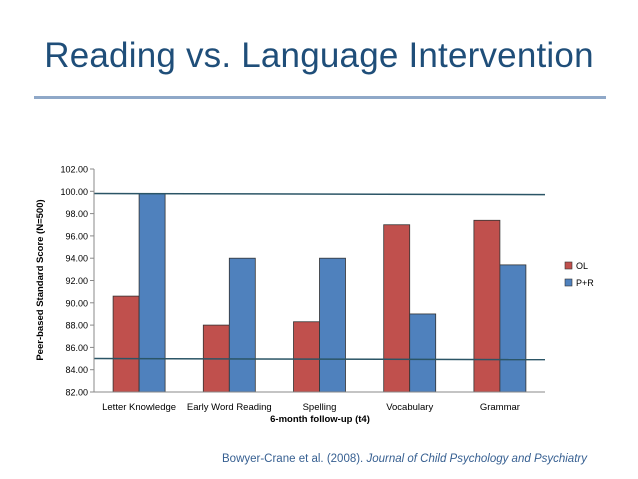  Describe the element at coordinates (320, 419) in the screenshot. I see `x-axis-title: 6-month follow-up (t4)` at that location.